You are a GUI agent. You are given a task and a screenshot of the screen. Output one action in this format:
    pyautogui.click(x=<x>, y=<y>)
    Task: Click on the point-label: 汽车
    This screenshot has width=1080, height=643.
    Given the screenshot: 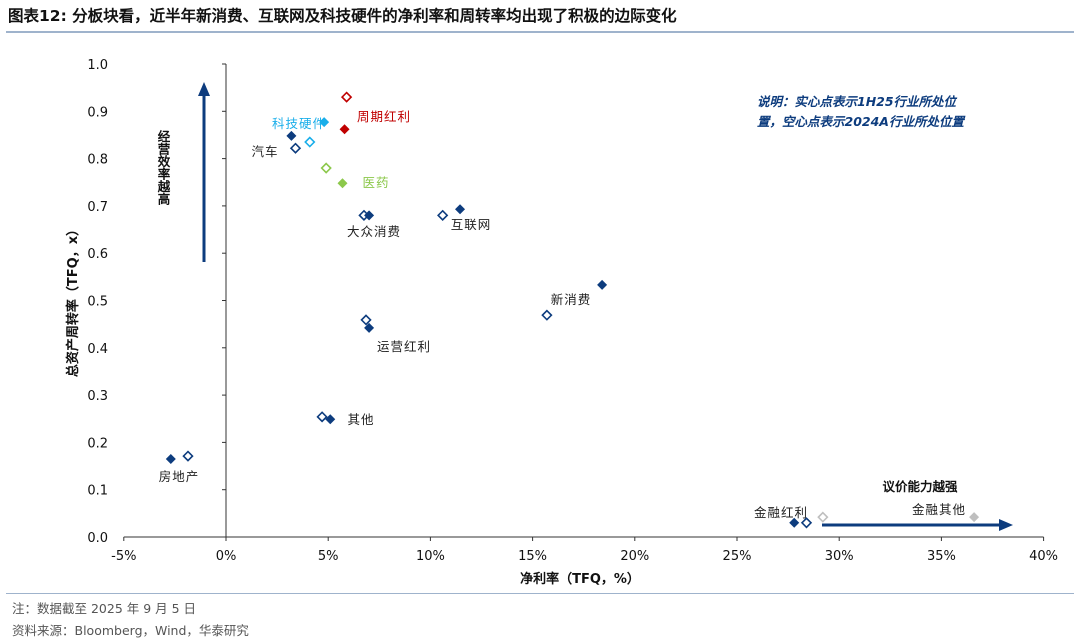 What is the action you would take?
    pyautogui.click(x=264, y=151)
    